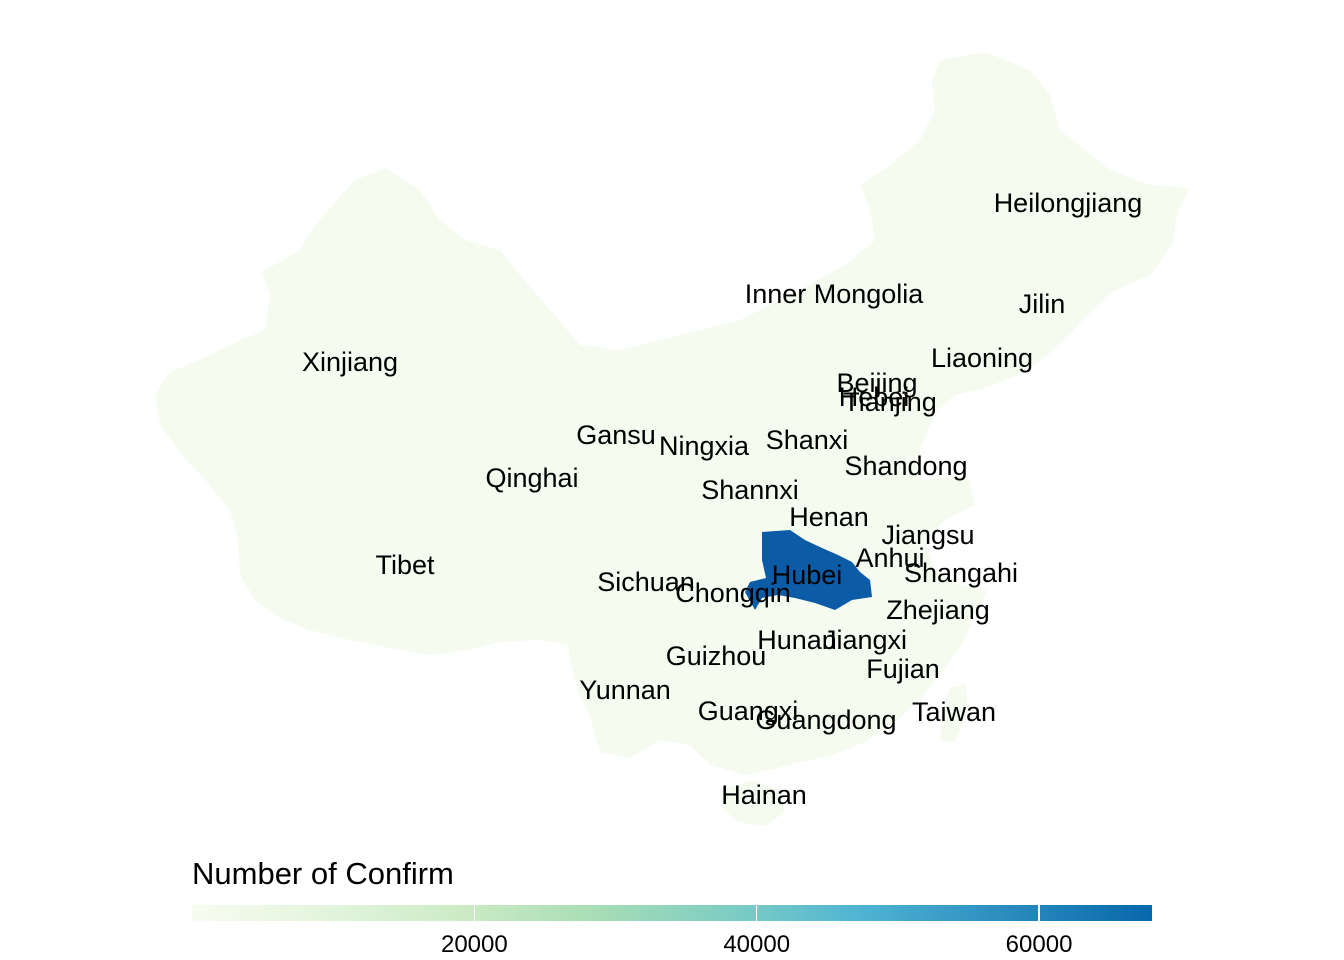 The image size is (1344, 960). I want to click on province-label-sichuan: Sichuan, so click(646, 582).